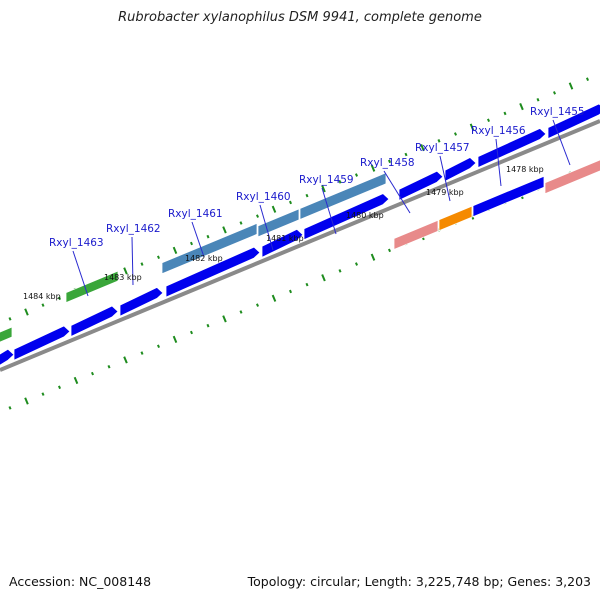 Image resolution: width=600 pixels, height=604 pixels. Describe the element at coordinates (455, 218) in the screenshot. I see `feature-orange` at that location.